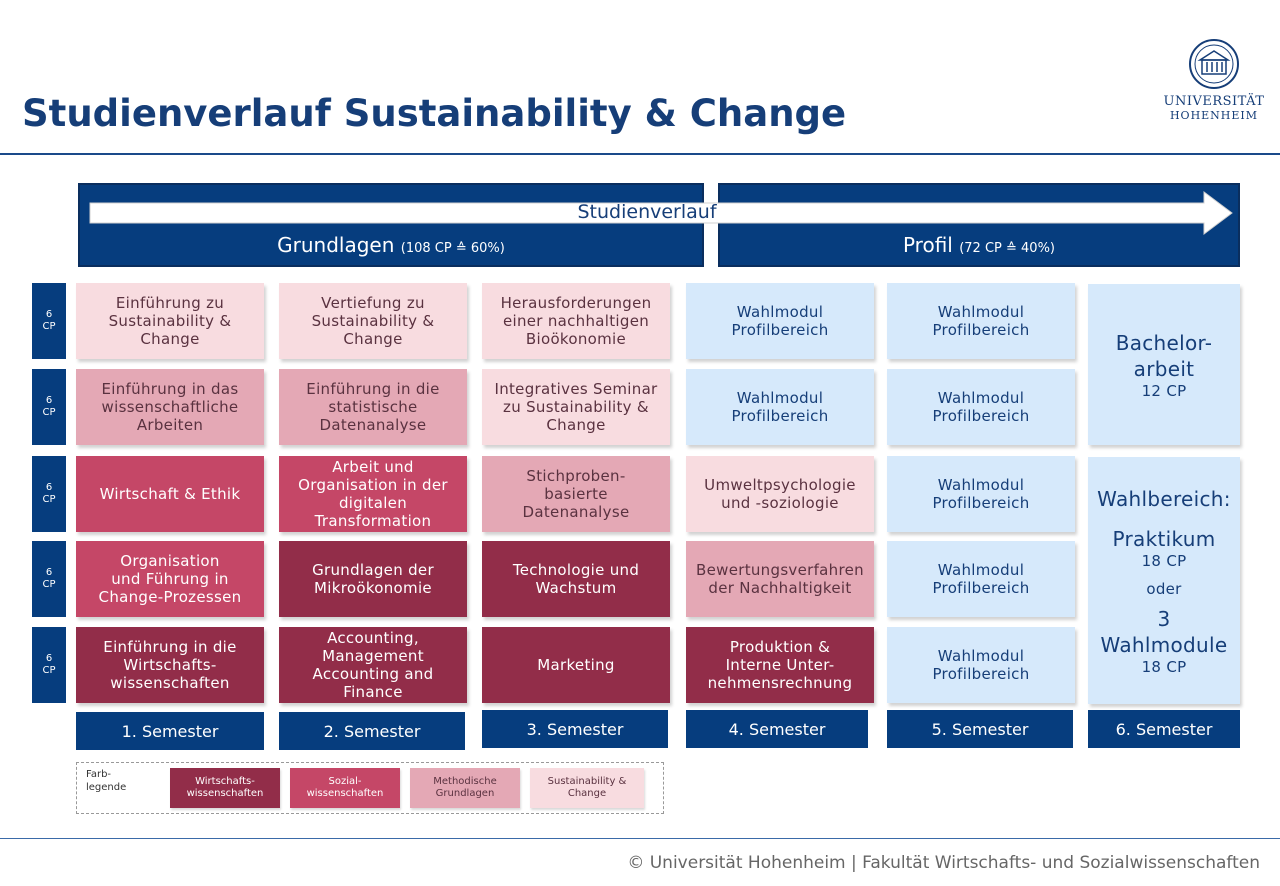  What do you see at coordinates (640, 838) in the screenshot?
I see `footer-divider` at bounding box center [640, 838].